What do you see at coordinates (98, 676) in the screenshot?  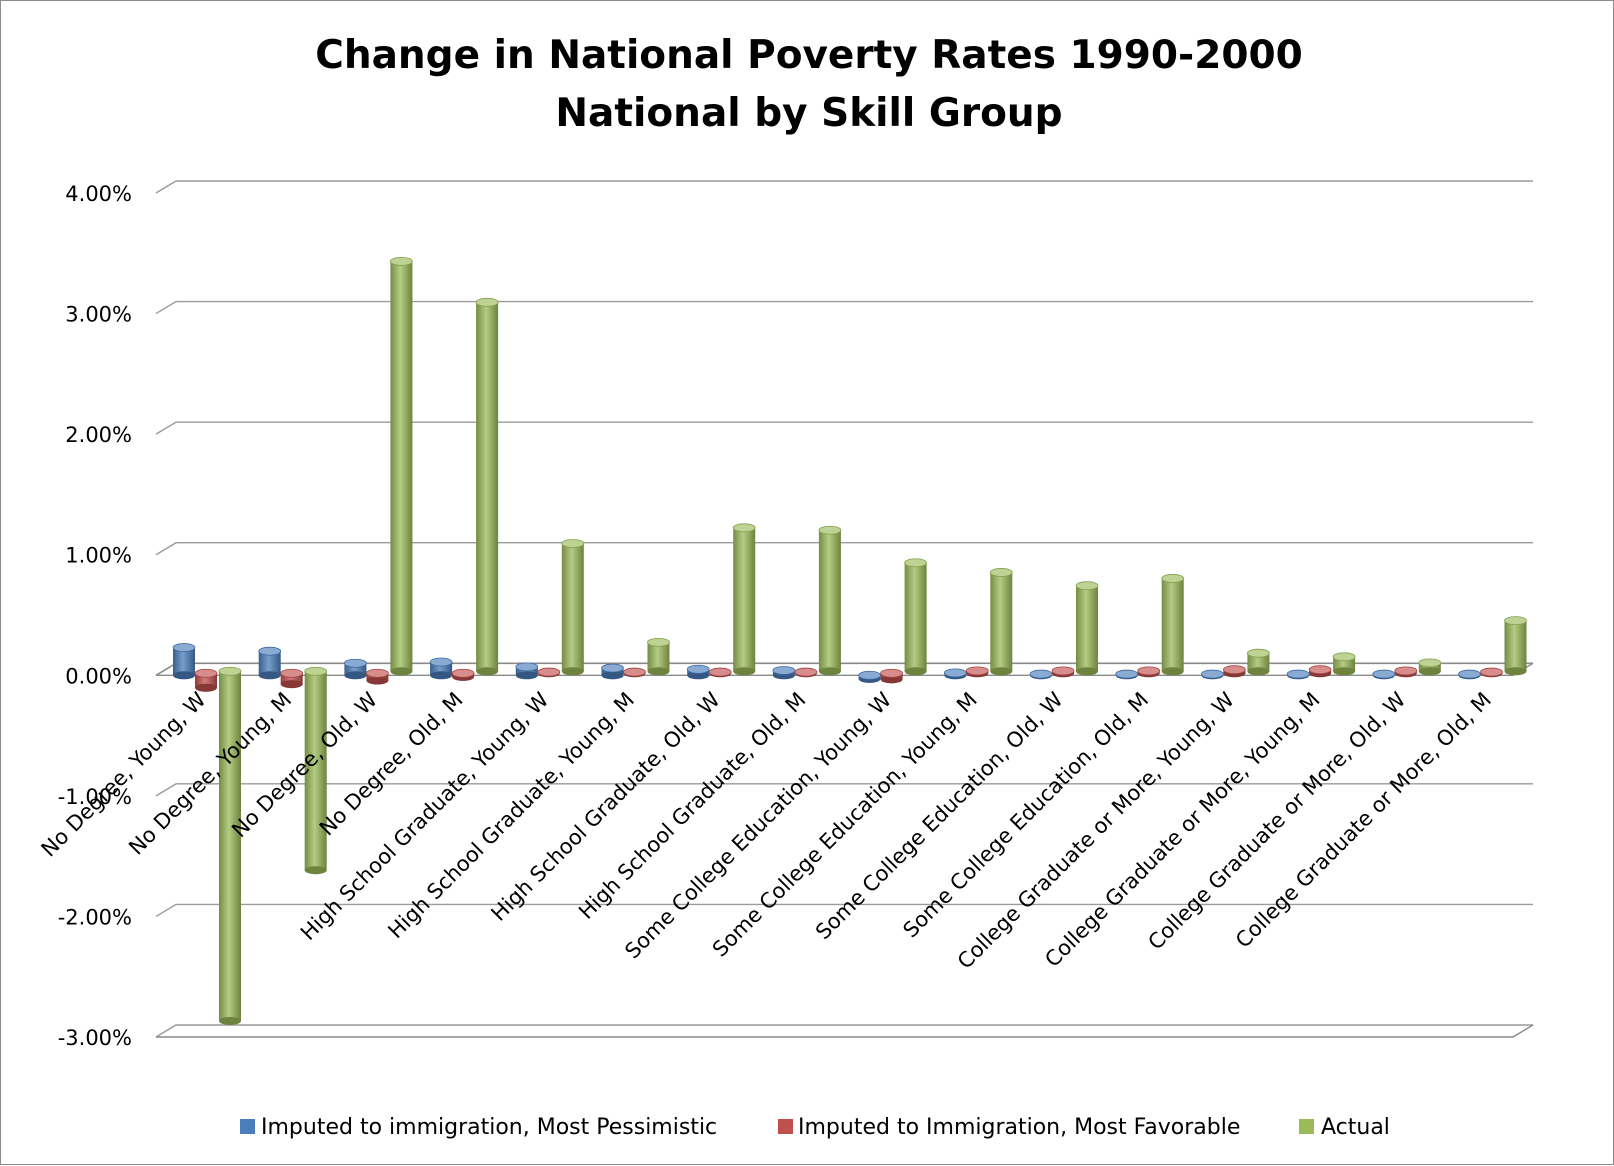 I see `y-tick-label: 0.00%` at bounding box center [98, 676].